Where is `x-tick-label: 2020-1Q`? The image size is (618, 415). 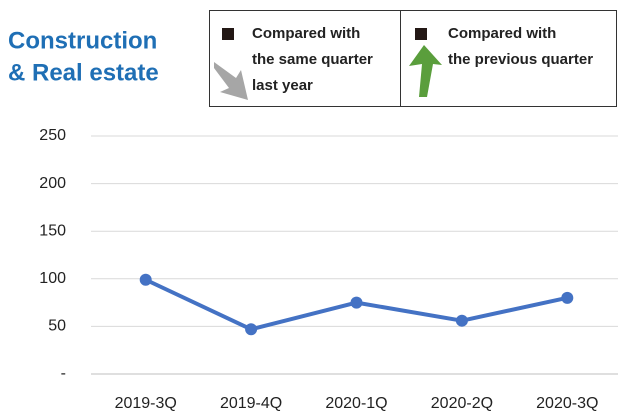 x-tick-label: 2020-1Q is located at coordinates (356, 403).